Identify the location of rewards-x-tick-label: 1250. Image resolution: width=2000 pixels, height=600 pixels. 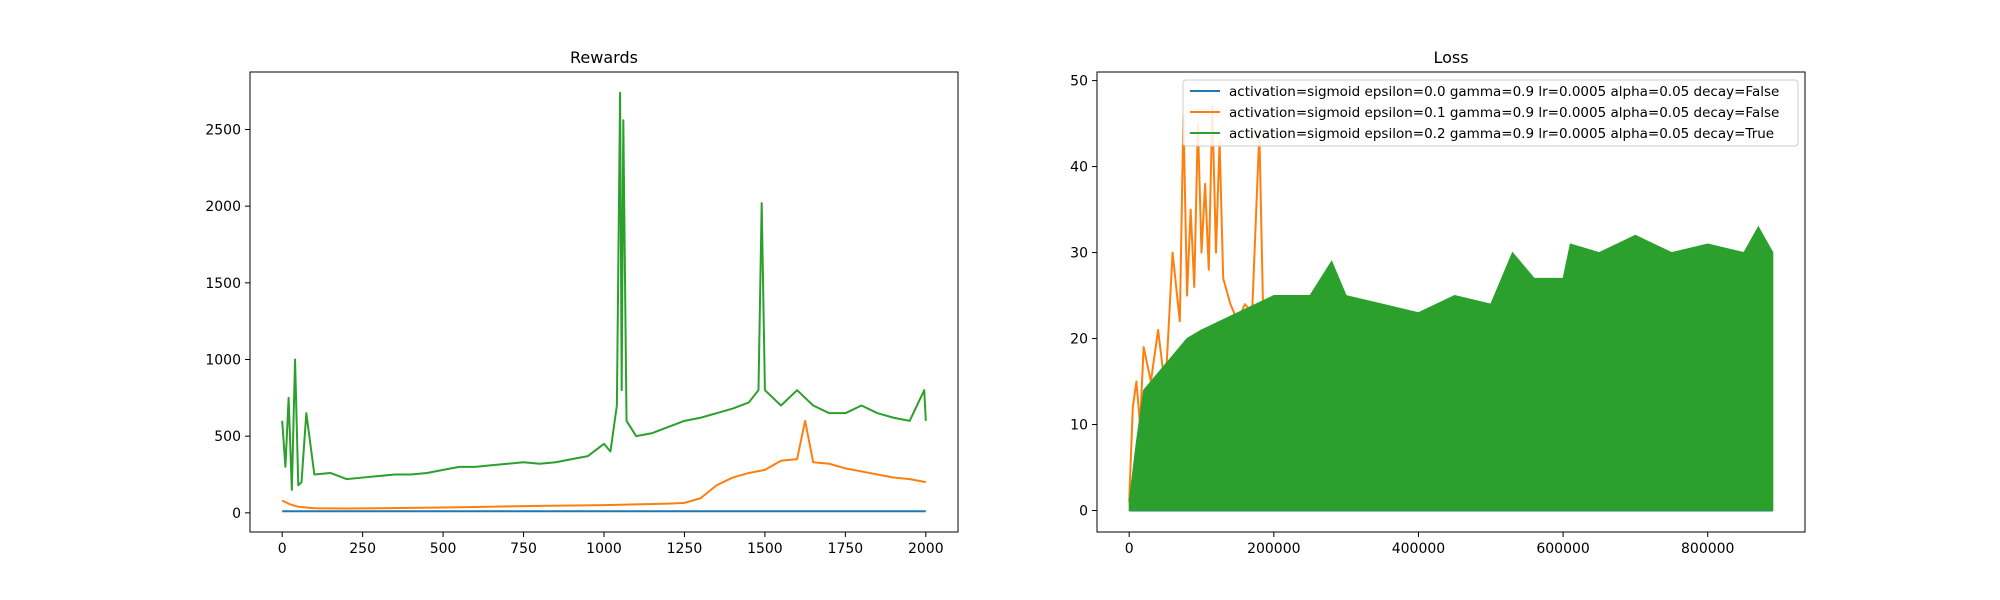
(685, 549).